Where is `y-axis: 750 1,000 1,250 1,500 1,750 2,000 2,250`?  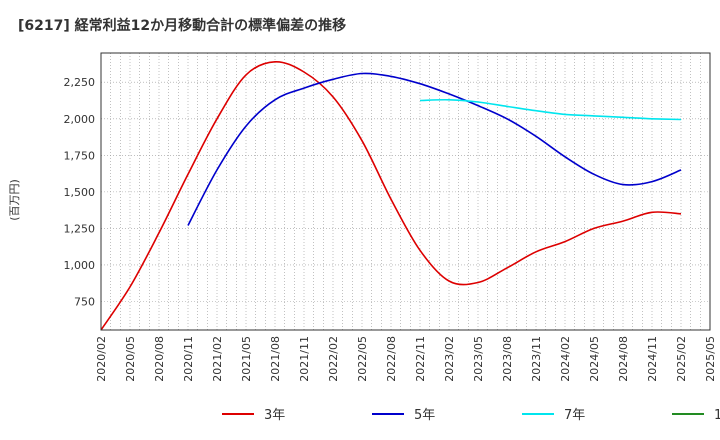 y-axis: 750 1,000 1,250 1,500 1,750 2,000 2,250 is located at coordinates (80, 192).